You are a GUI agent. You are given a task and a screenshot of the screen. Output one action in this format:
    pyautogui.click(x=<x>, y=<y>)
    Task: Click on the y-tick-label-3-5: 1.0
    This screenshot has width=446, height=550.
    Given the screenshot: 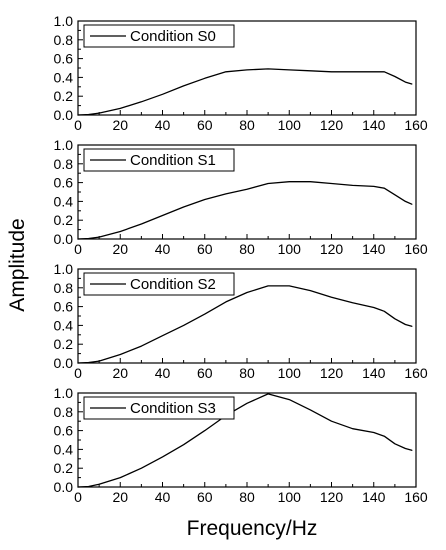 What is the action you would take?
    pyautogui.click(x=64, y=393)
    